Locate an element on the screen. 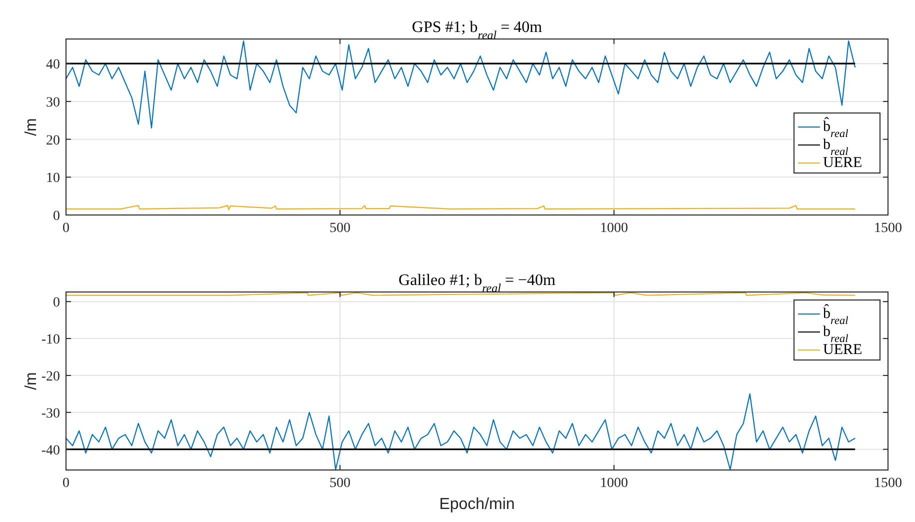 The width and height of the screenshot is (915, 522). x-axis-title: Epoch/min is located at coordinates (477, 504).